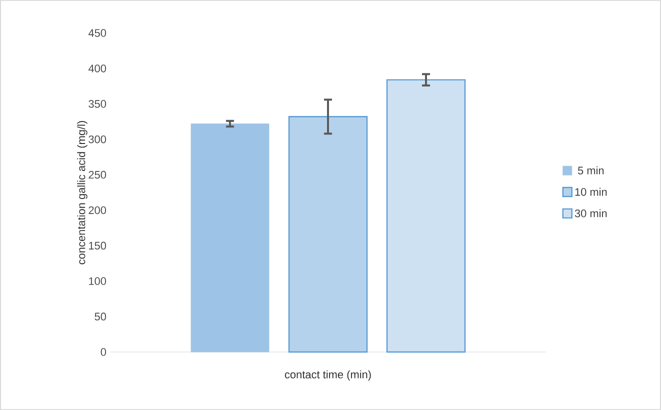 Image resolution: width=661 pixels, height=410 pixels. What do you see at coordinates (103, 352) in the screenshot?
I see `y-tick-label: 0` at bounding box center [103, 352].